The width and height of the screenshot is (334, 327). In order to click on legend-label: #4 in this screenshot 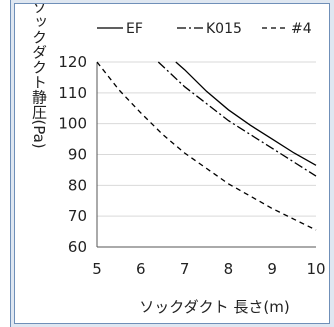, I will do `click(301, 29)`.